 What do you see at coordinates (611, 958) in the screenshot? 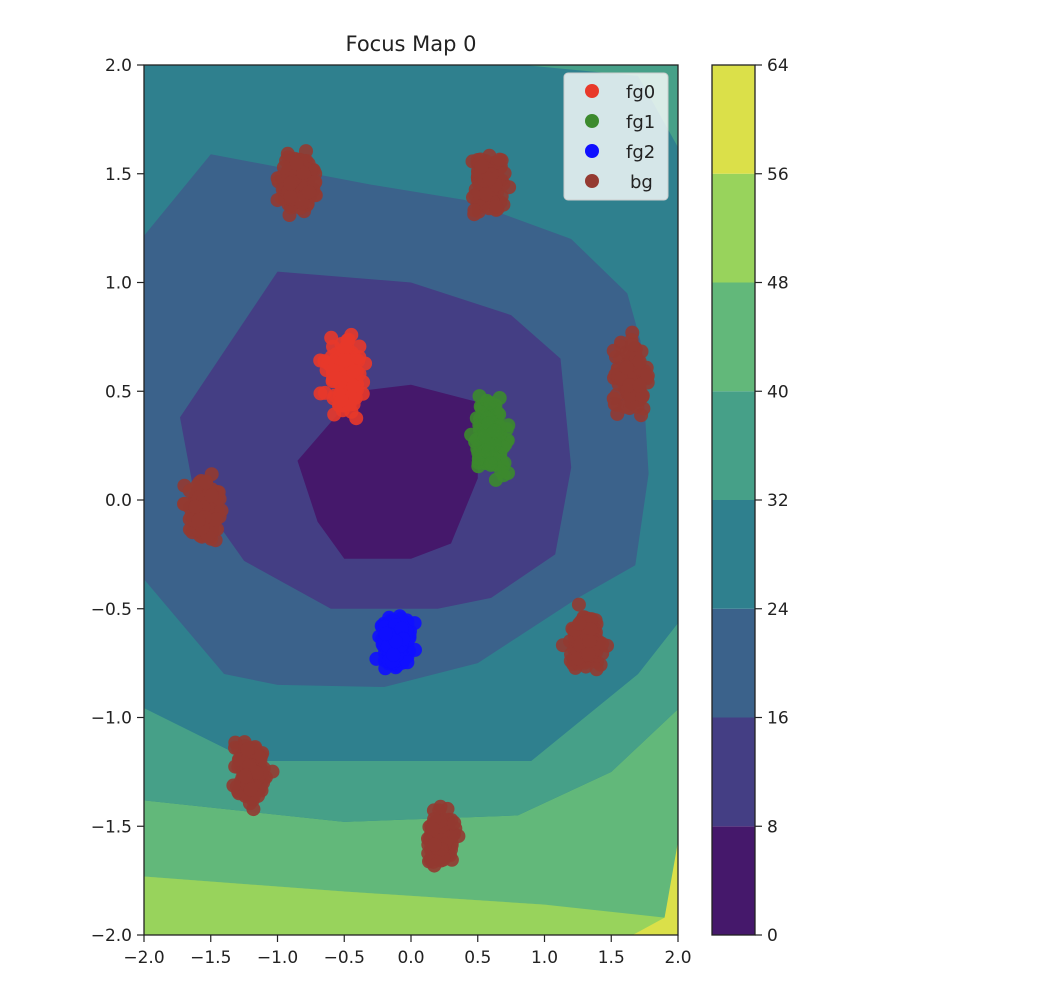
I see `x-tick-label: 1.5` at bounding box center [611, 958].